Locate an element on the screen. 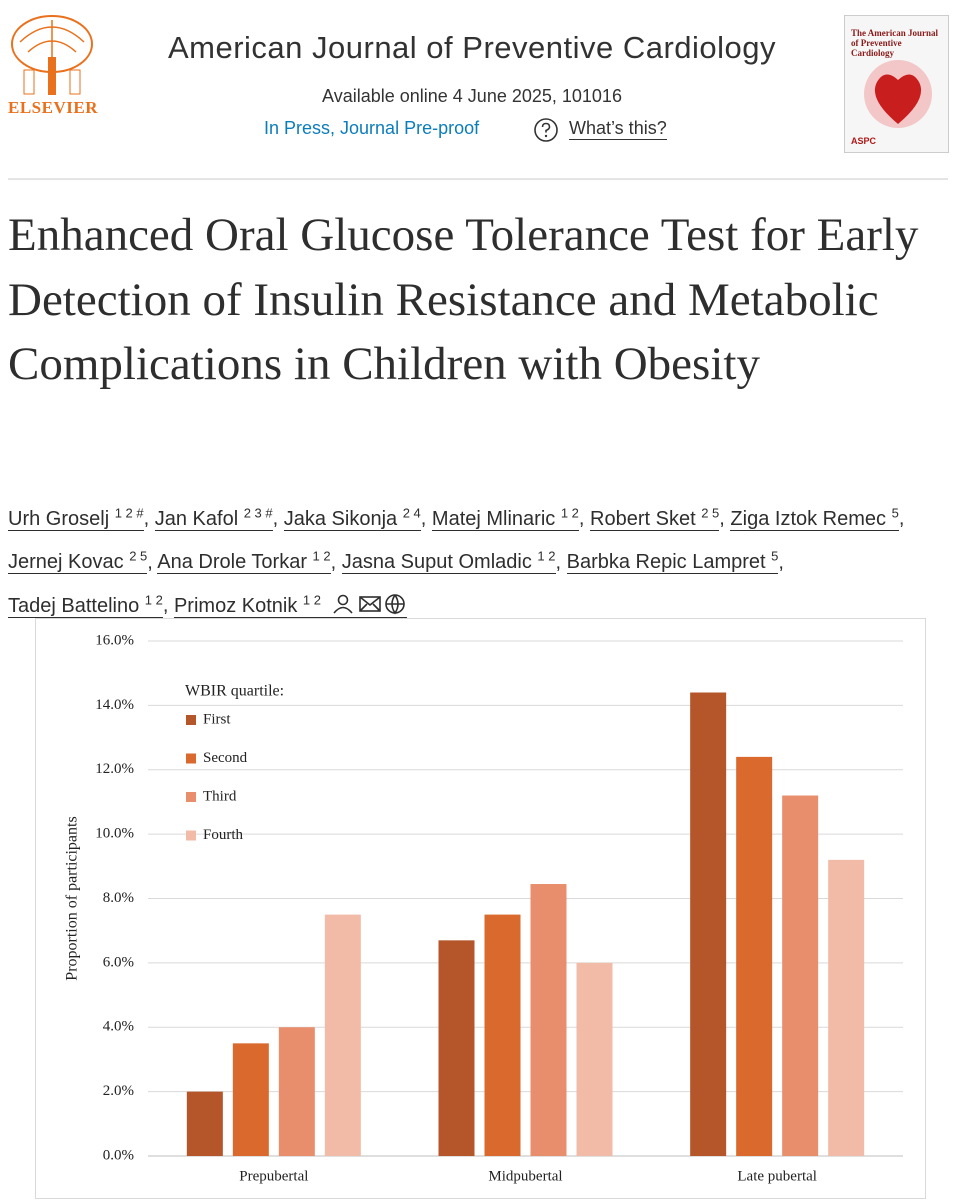  divider is located at coordinates (478, 179).